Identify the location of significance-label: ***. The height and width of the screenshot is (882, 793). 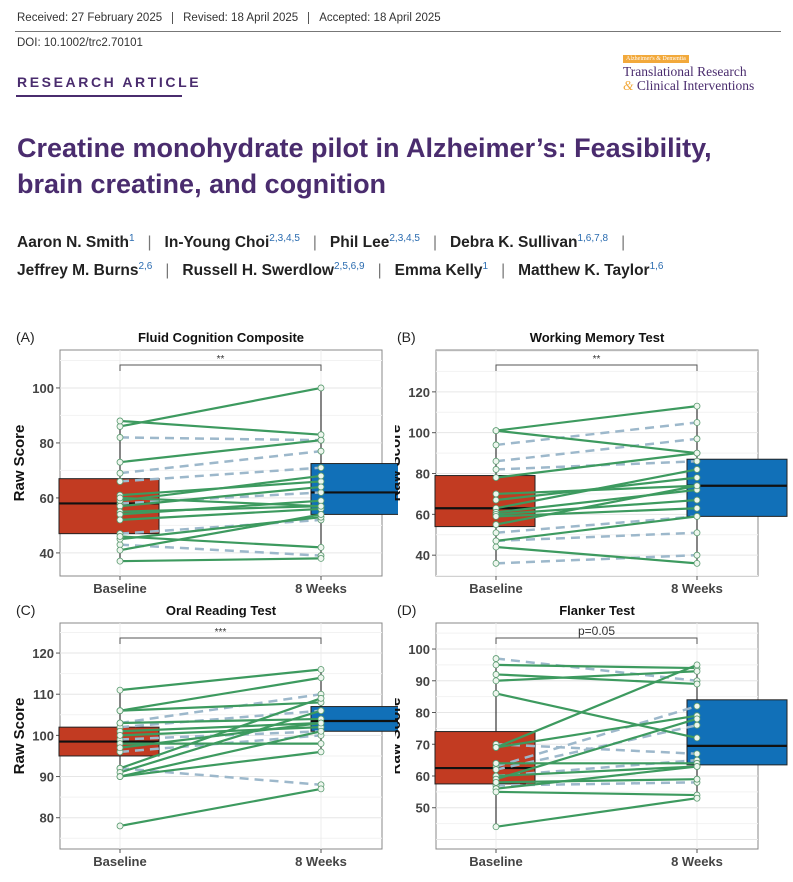
(221, 632).